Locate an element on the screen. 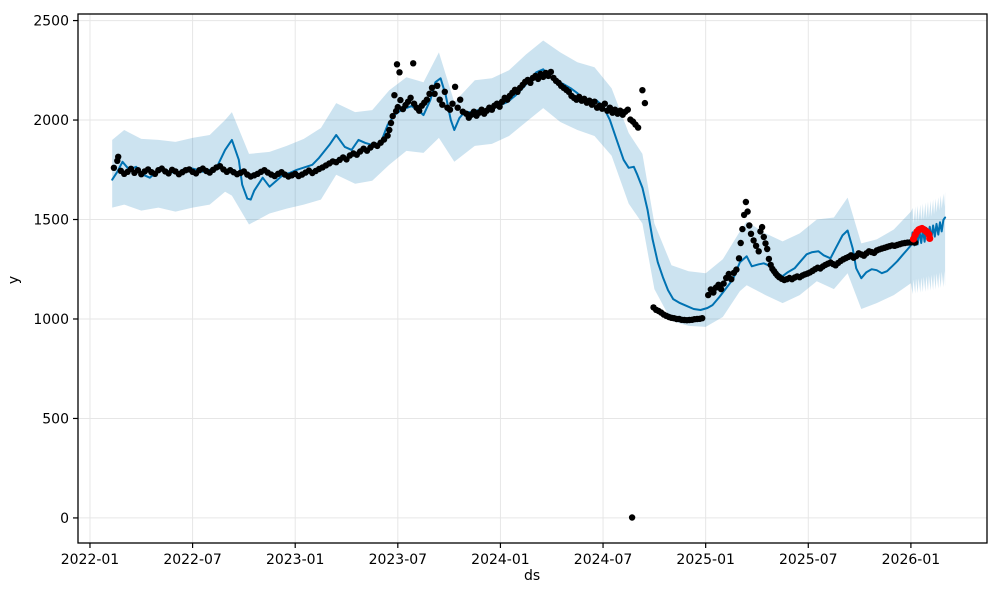 This screenshot has width=1000, height=600. y-tick-label: 500 is located at coordinates (55, 419).